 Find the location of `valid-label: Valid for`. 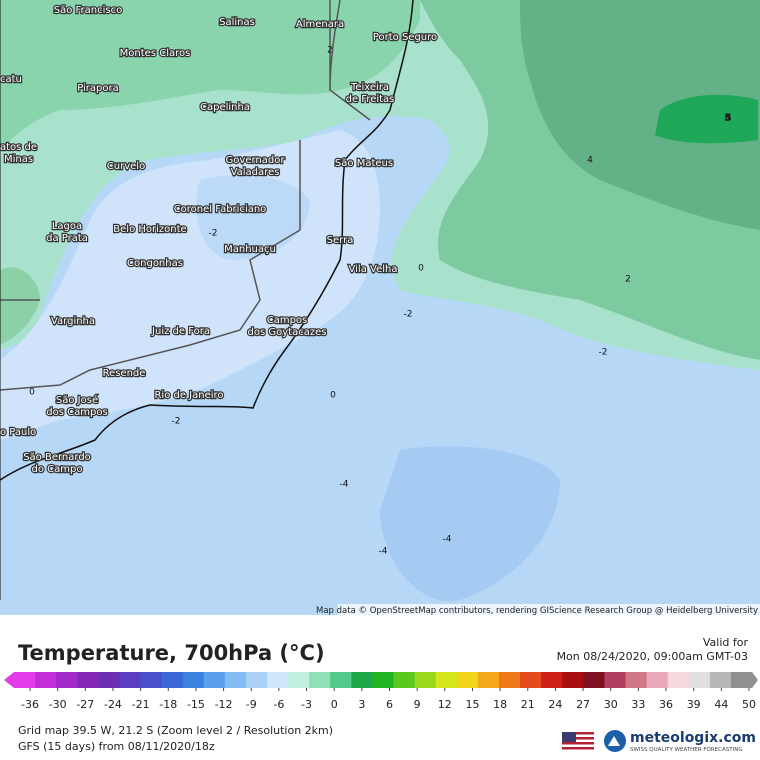

valid-label: Valid for is located at coordinates (726, 642).